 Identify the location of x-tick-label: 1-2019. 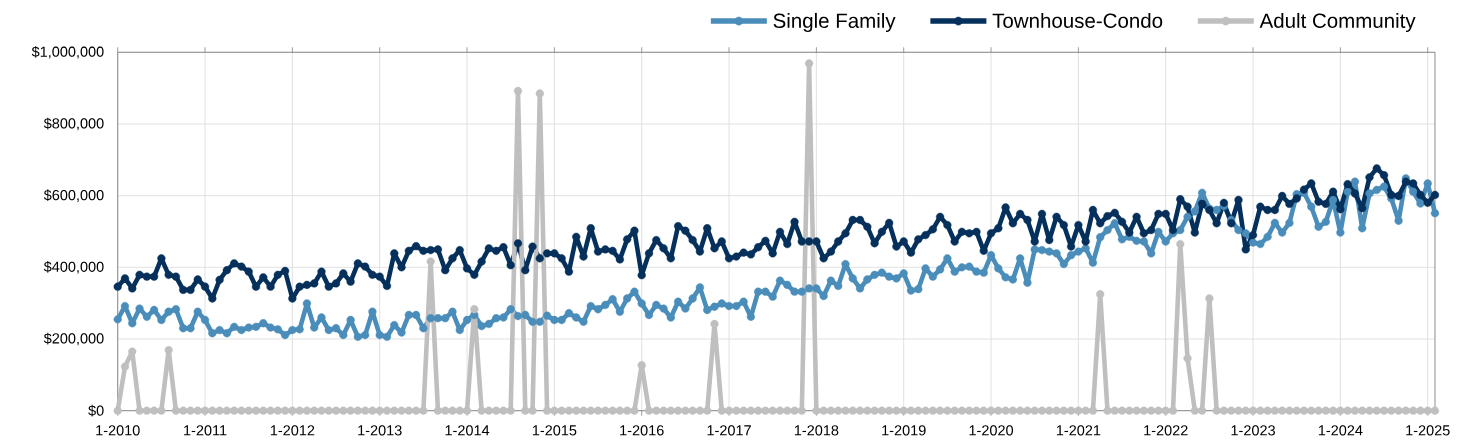
(904, 430).